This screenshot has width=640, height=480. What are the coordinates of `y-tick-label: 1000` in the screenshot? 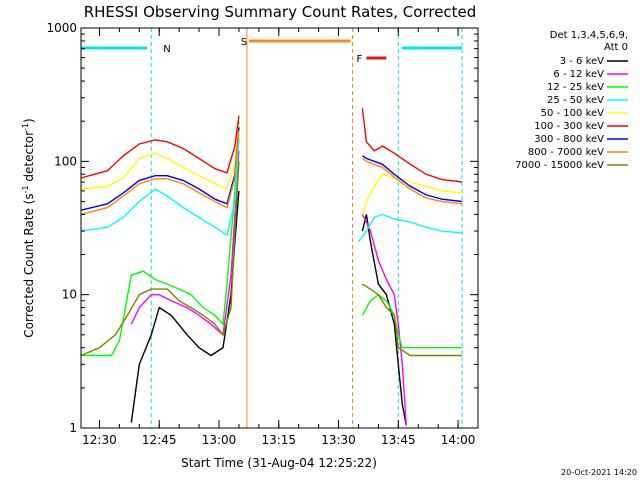 It's located at (61, 28).